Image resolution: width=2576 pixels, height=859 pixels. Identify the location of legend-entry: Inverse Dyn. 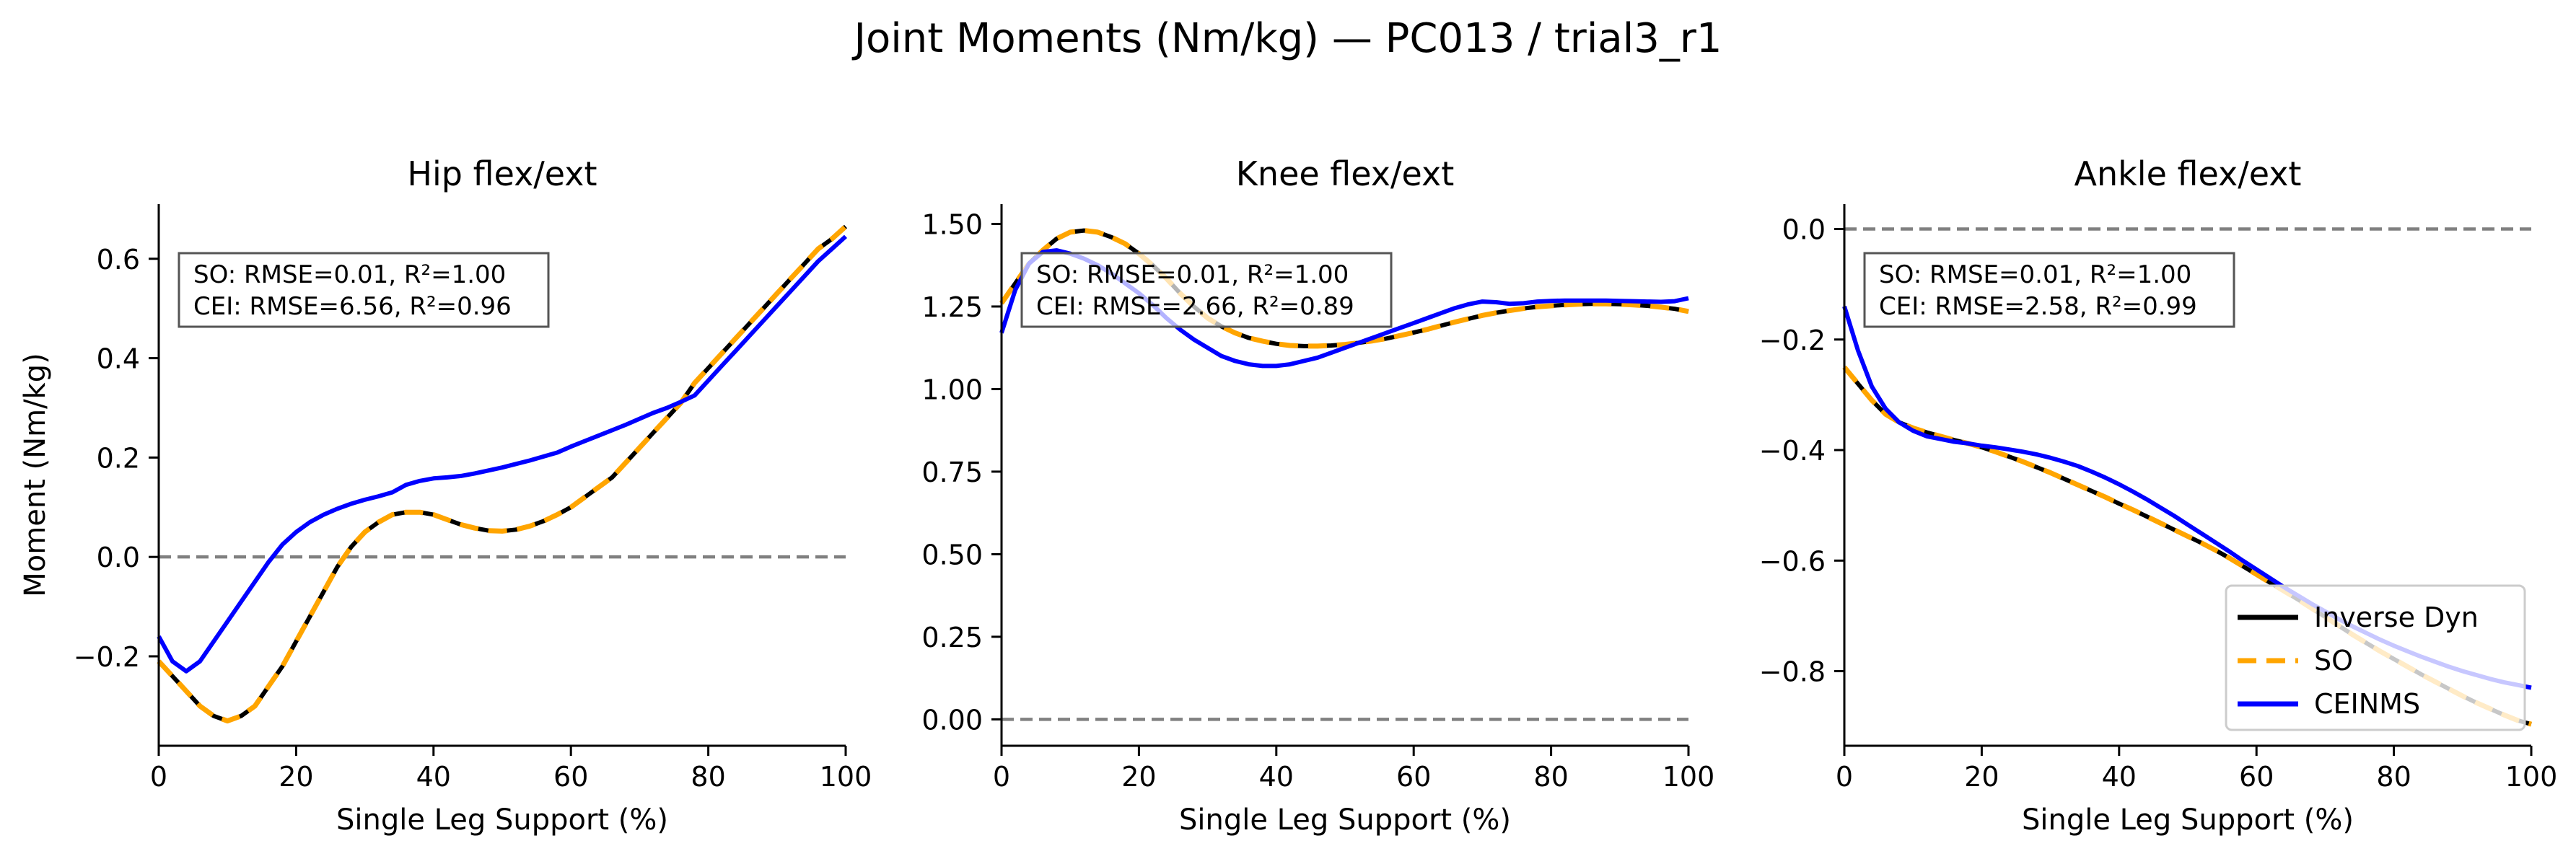
(2358, 617).